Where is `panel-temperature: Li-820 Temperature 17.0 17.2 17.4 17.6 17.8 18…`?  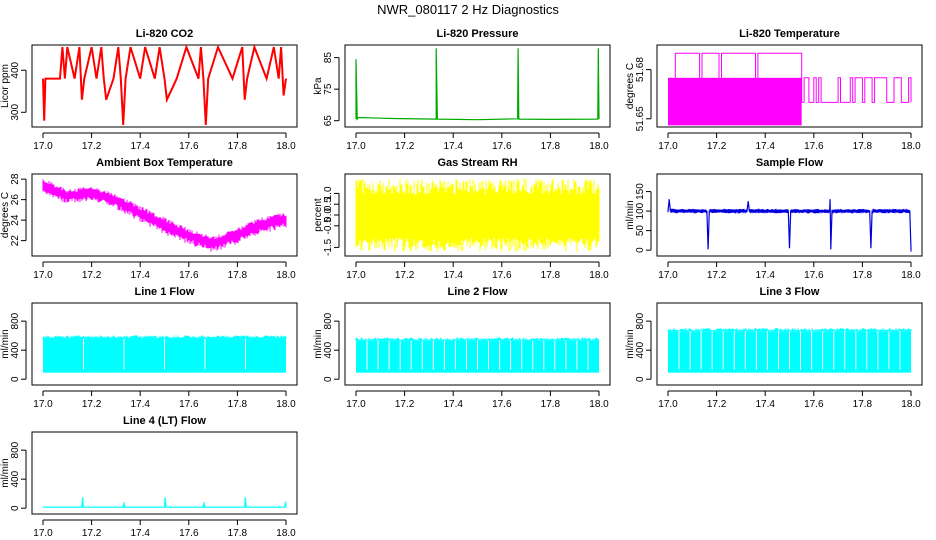 panel-temperature: Li-820 Temperature 17.0 17.2 17.4 17.6 17.8 18… is located at coordinates (774, 90).